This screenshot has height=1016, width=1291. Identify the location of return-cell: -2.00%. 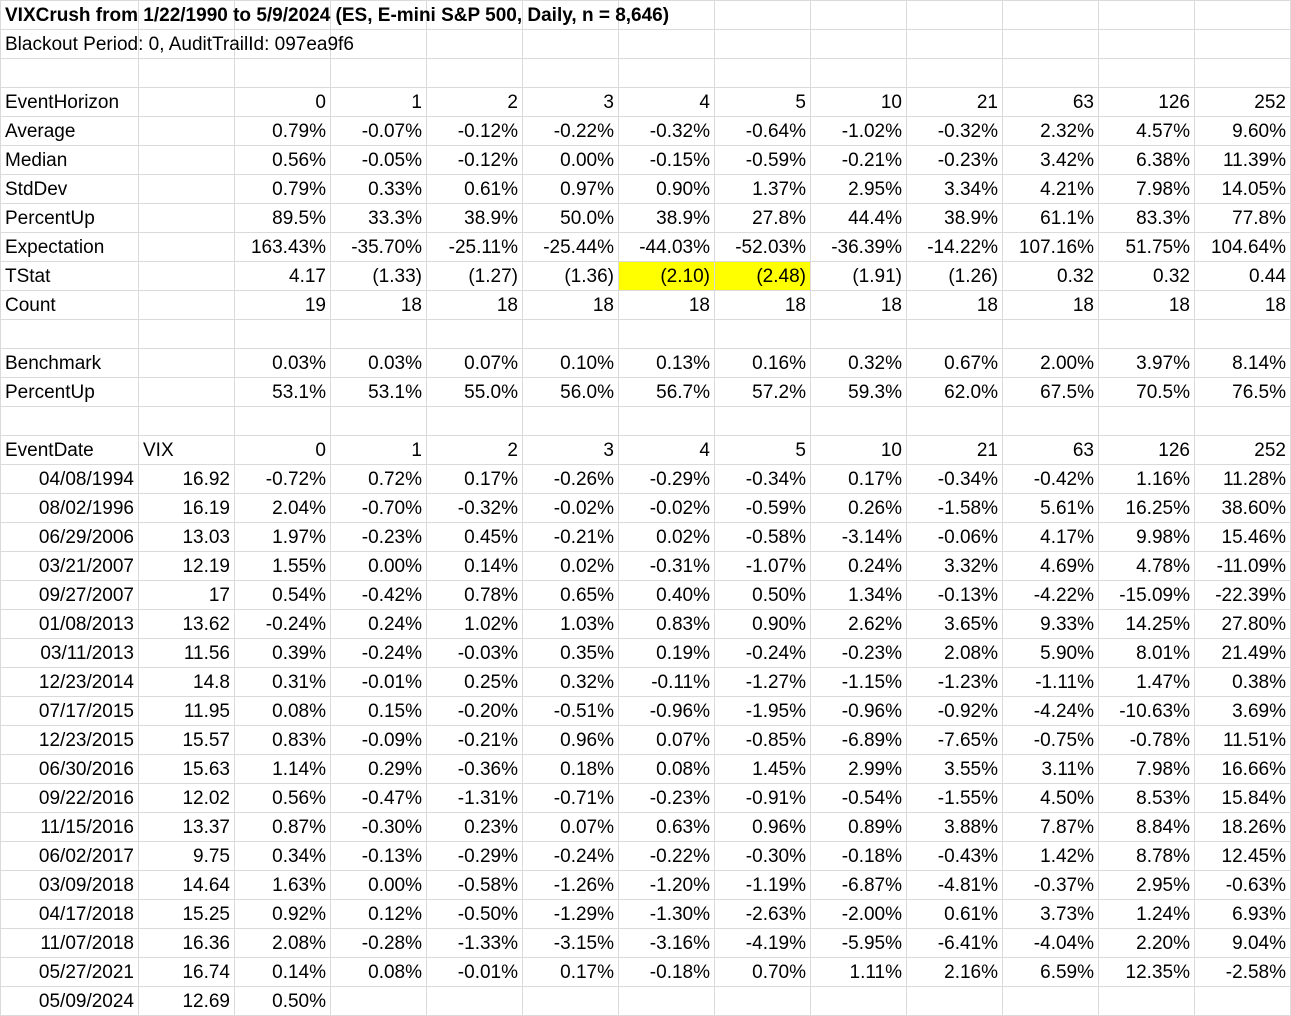
(858, 914).